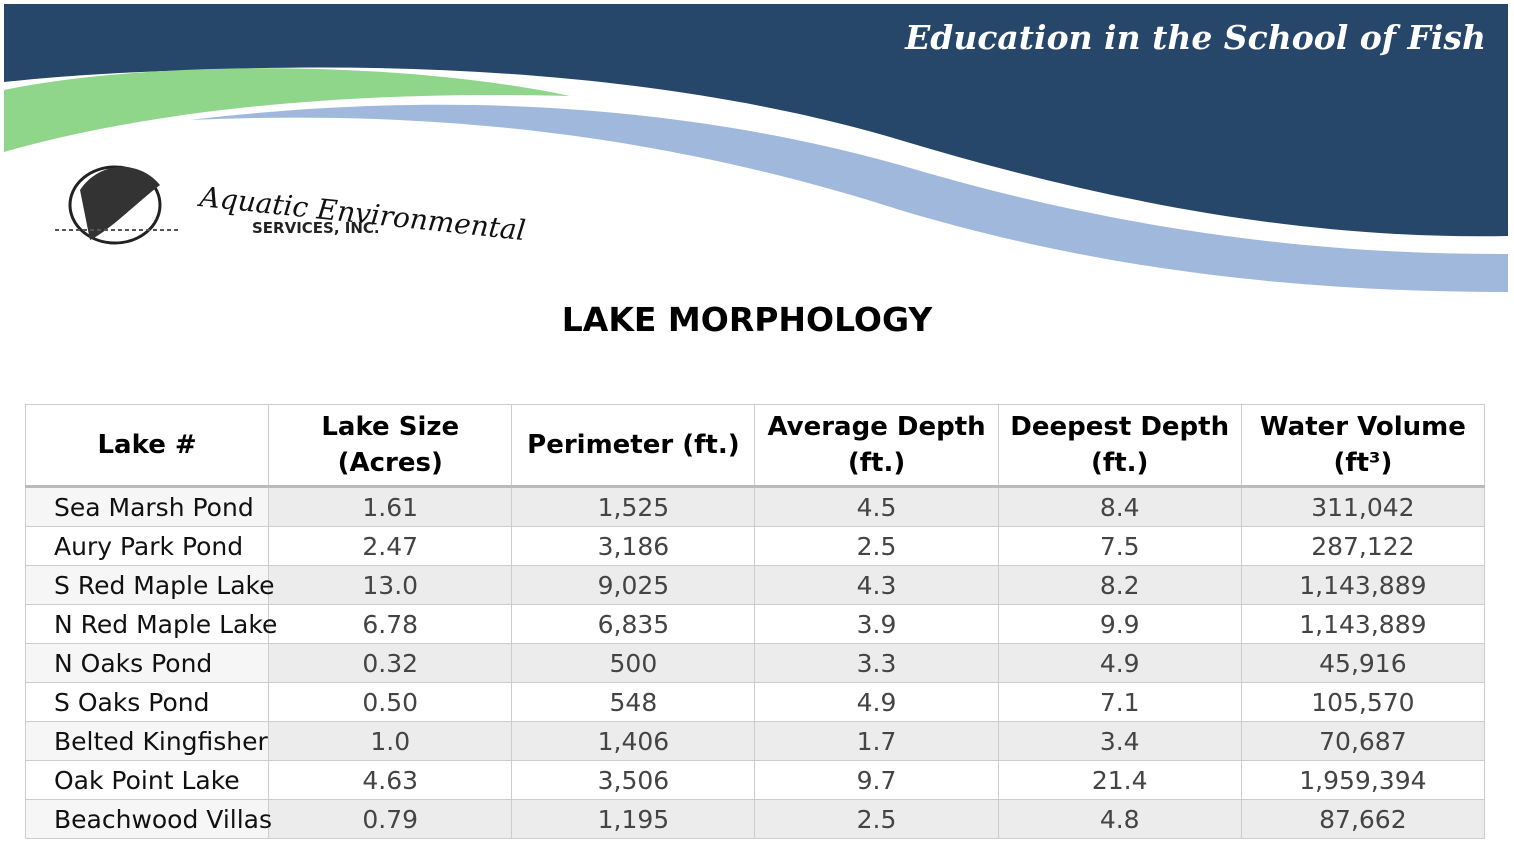 The width and height of the screenshot is (1514, 846). I want to click on cell: 1,525, so click(633, 506).